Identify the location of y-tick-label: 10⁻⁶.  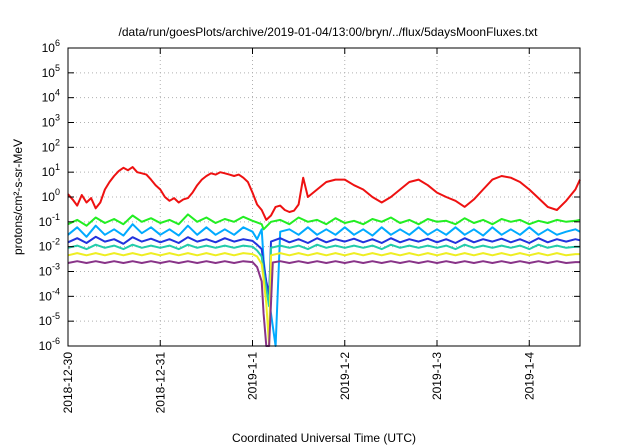
(49, 344).